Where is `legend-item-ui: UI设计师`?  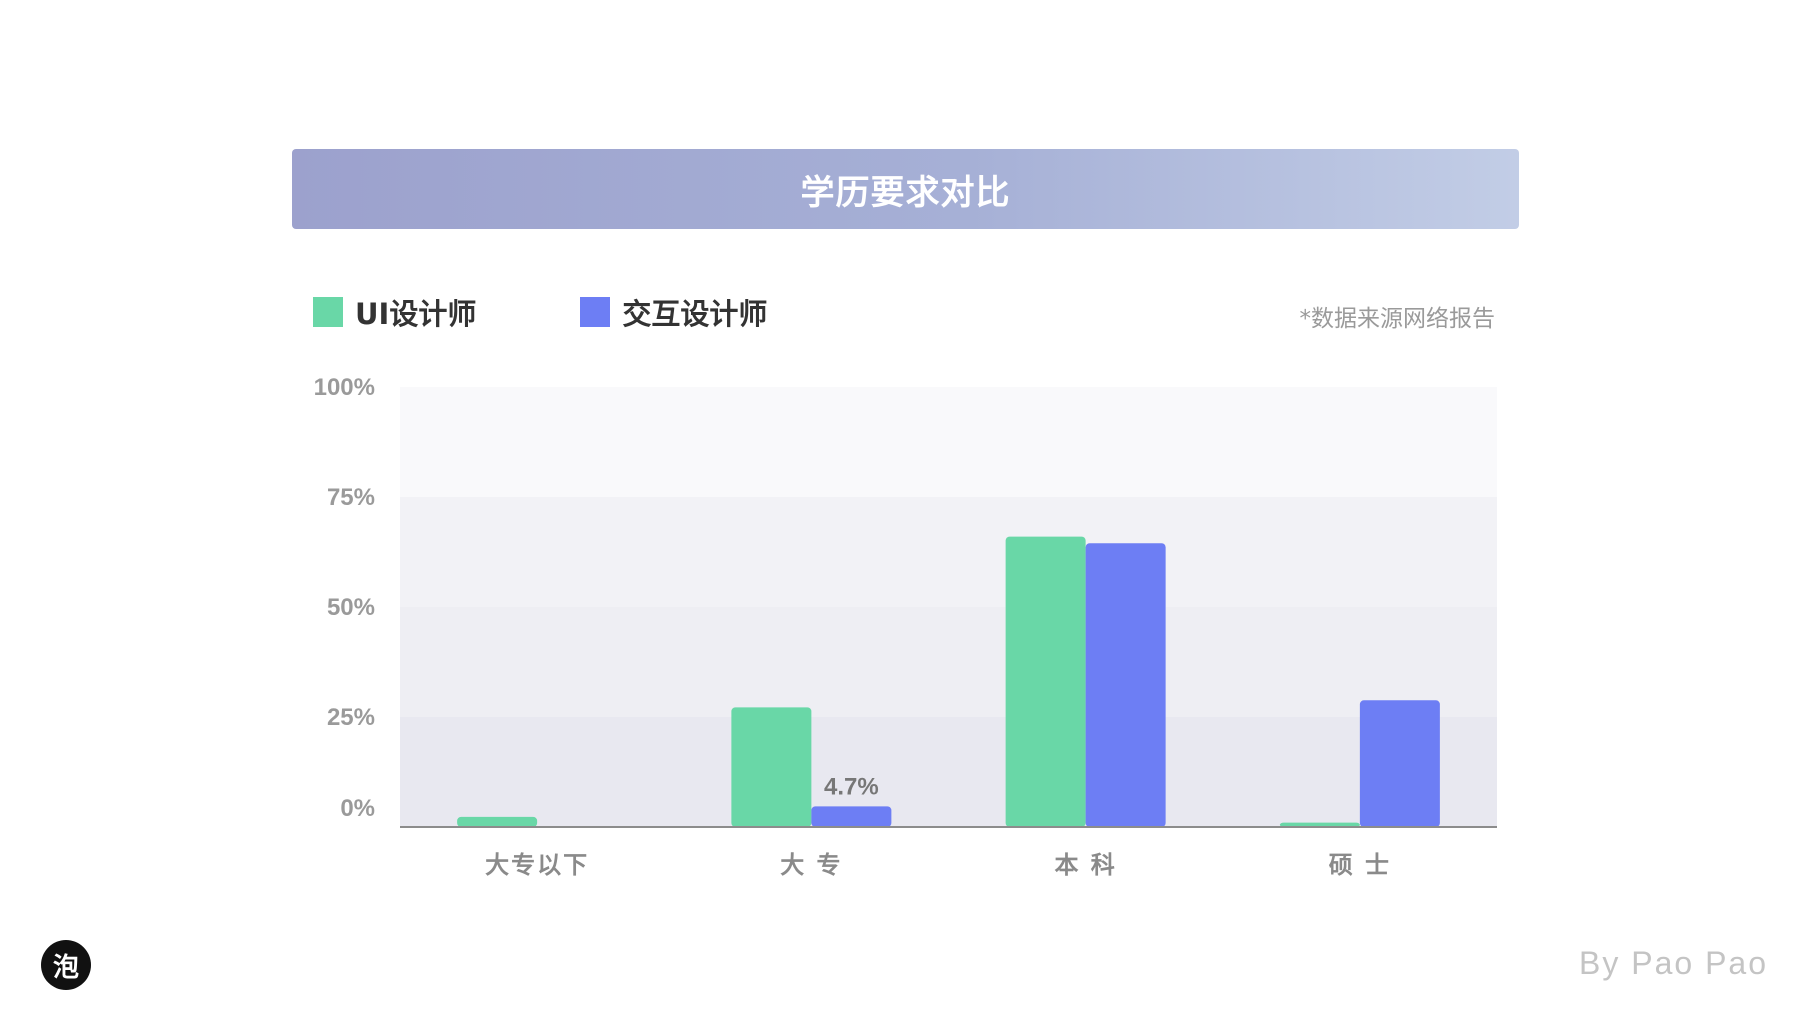 legend-item-ui: UI设计师 is located at coordinates (394, 312).